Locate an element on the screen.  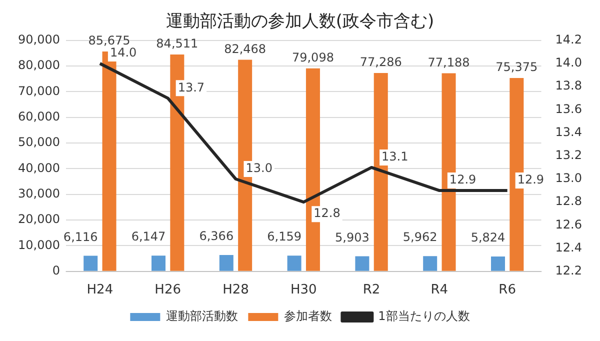
data-label: 12.8 is located at coordinates (327, 213).